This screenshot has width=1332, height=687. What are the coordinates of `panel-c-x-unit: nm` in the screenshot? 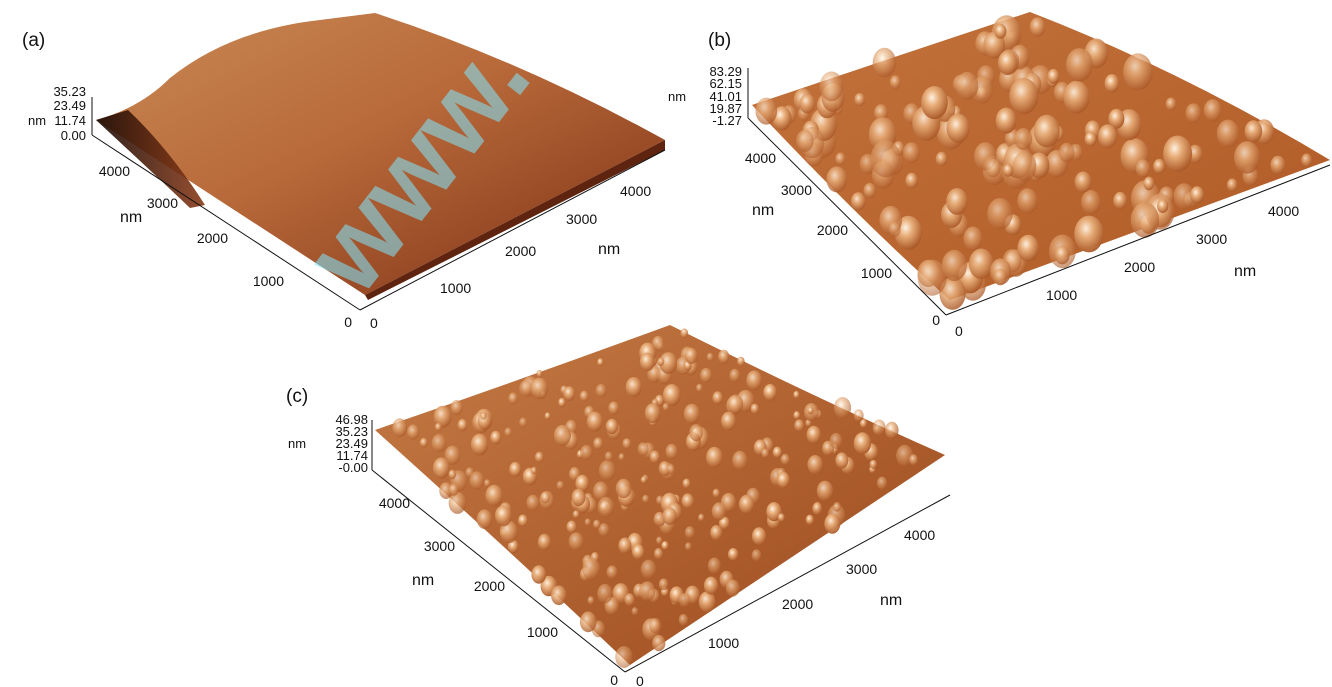 It's located at (891, 600).